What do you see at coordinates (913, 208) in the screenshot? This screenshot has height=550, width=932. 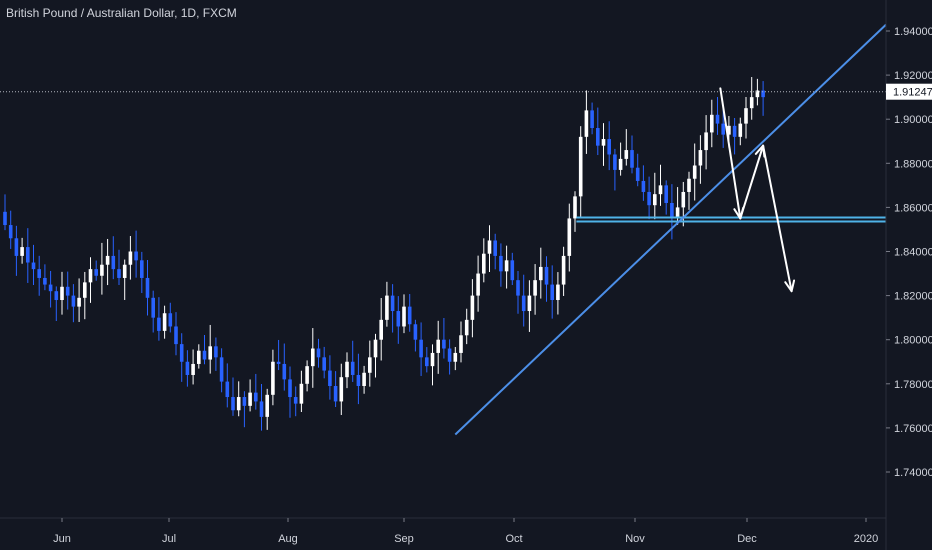 I see `y-tick-label: 1.86000` at bounding box center [913, 208].